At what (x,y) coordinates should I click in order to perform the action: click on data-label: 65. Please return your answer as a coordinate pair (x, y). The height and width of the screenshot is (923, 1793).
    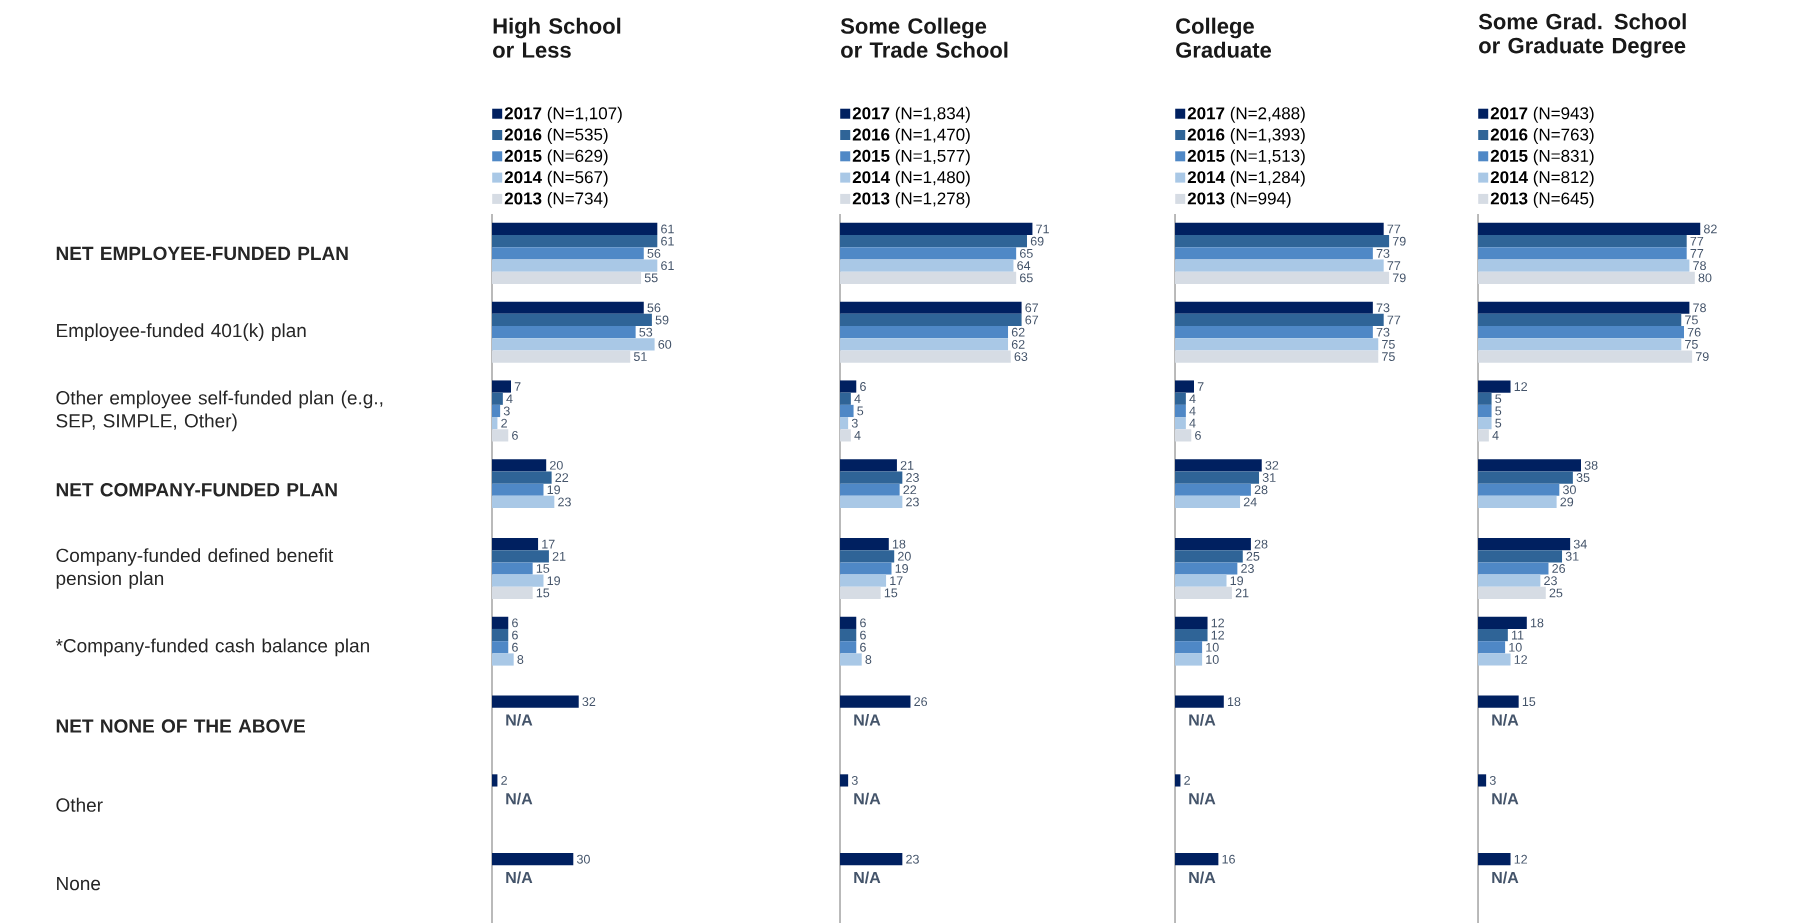
    Looking at the image, I should click on (1026, 278).